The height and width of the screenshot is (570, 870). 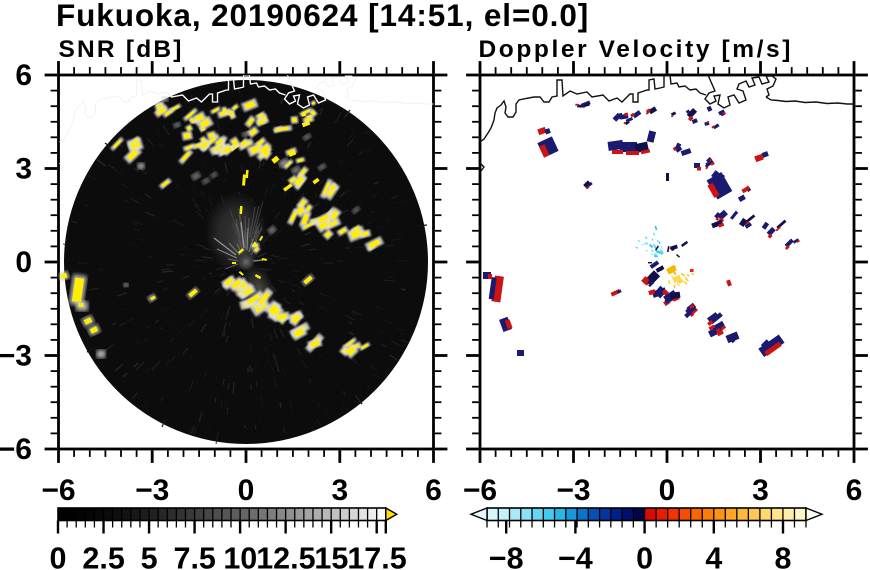 What do you see at coordinates (285, 556) in the screenshot?
I see `svg-text: 12.5` at bounding box center [285, 556].